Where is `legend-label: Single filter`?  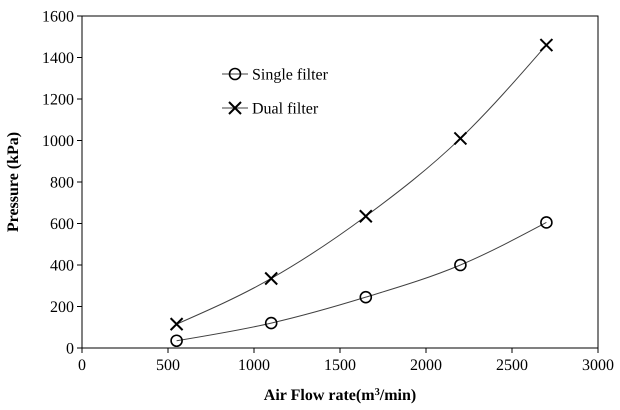
legend-label: Single filter is located at coordinates (290, 75).